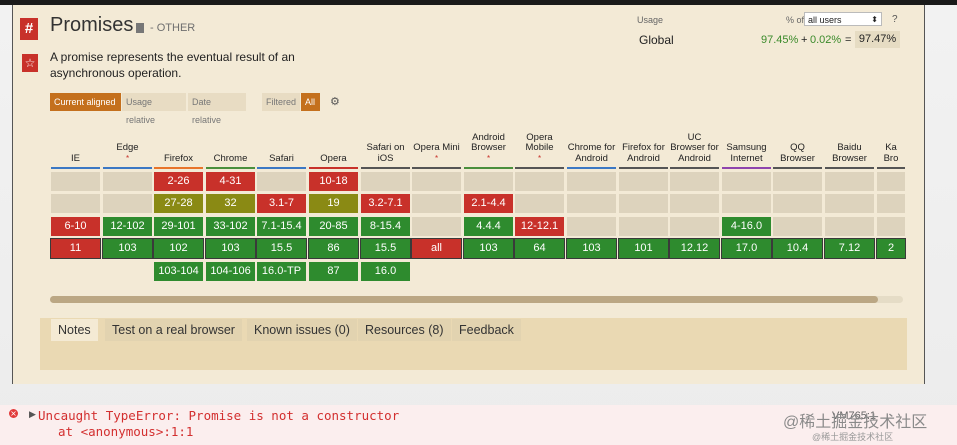 The image size is (957, 445). Describe the element at coordinates (486, 330) in the screenshot. I see `tab-feedback: Feedback` at that location.